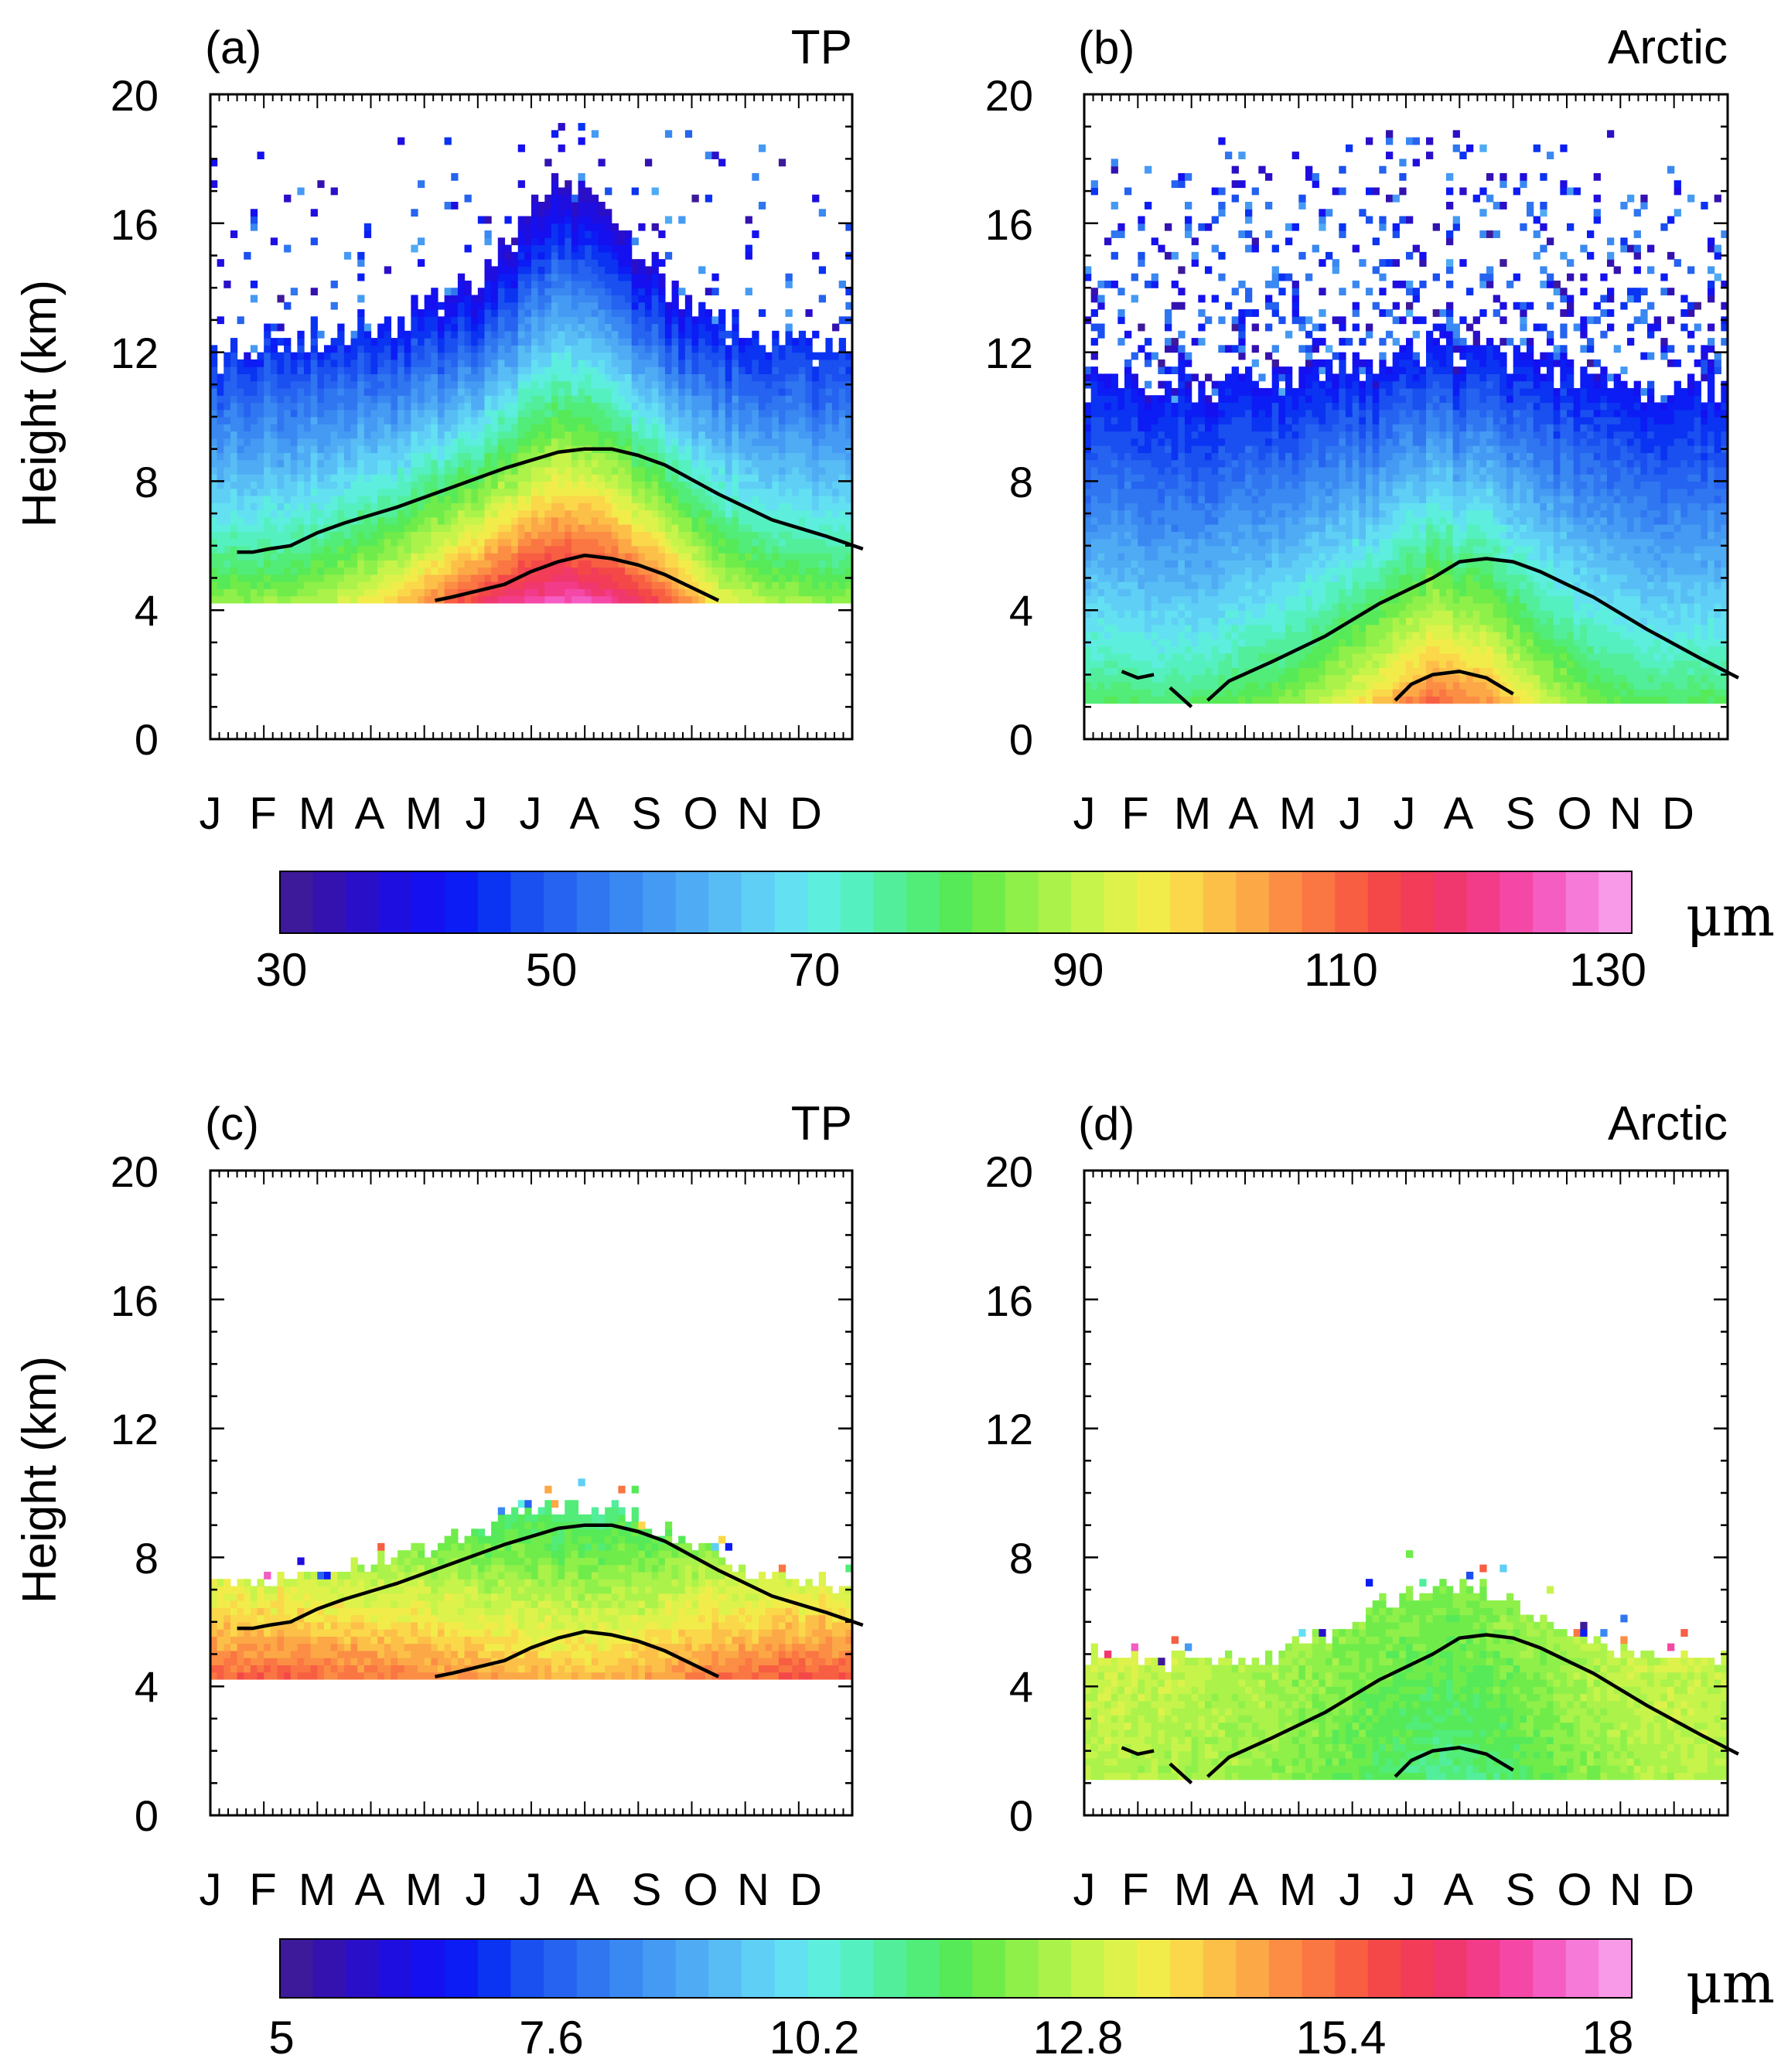  I want to click on x-tick-label: A, so click(585, 814).